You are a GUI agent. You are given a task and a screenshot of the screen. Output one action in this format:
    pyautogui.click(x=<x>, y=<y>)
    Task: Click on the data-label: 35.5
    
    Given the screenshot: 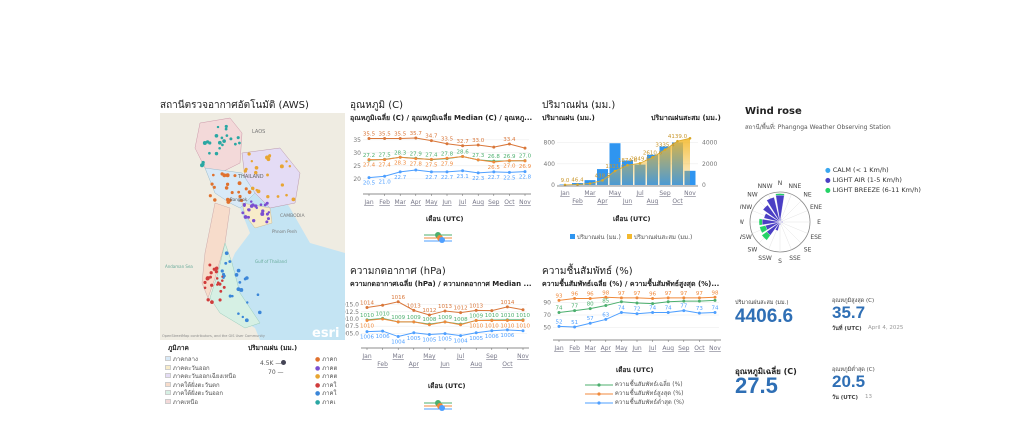 What is the action you would take?
    pyautogui.click(x=369, y=135)
    